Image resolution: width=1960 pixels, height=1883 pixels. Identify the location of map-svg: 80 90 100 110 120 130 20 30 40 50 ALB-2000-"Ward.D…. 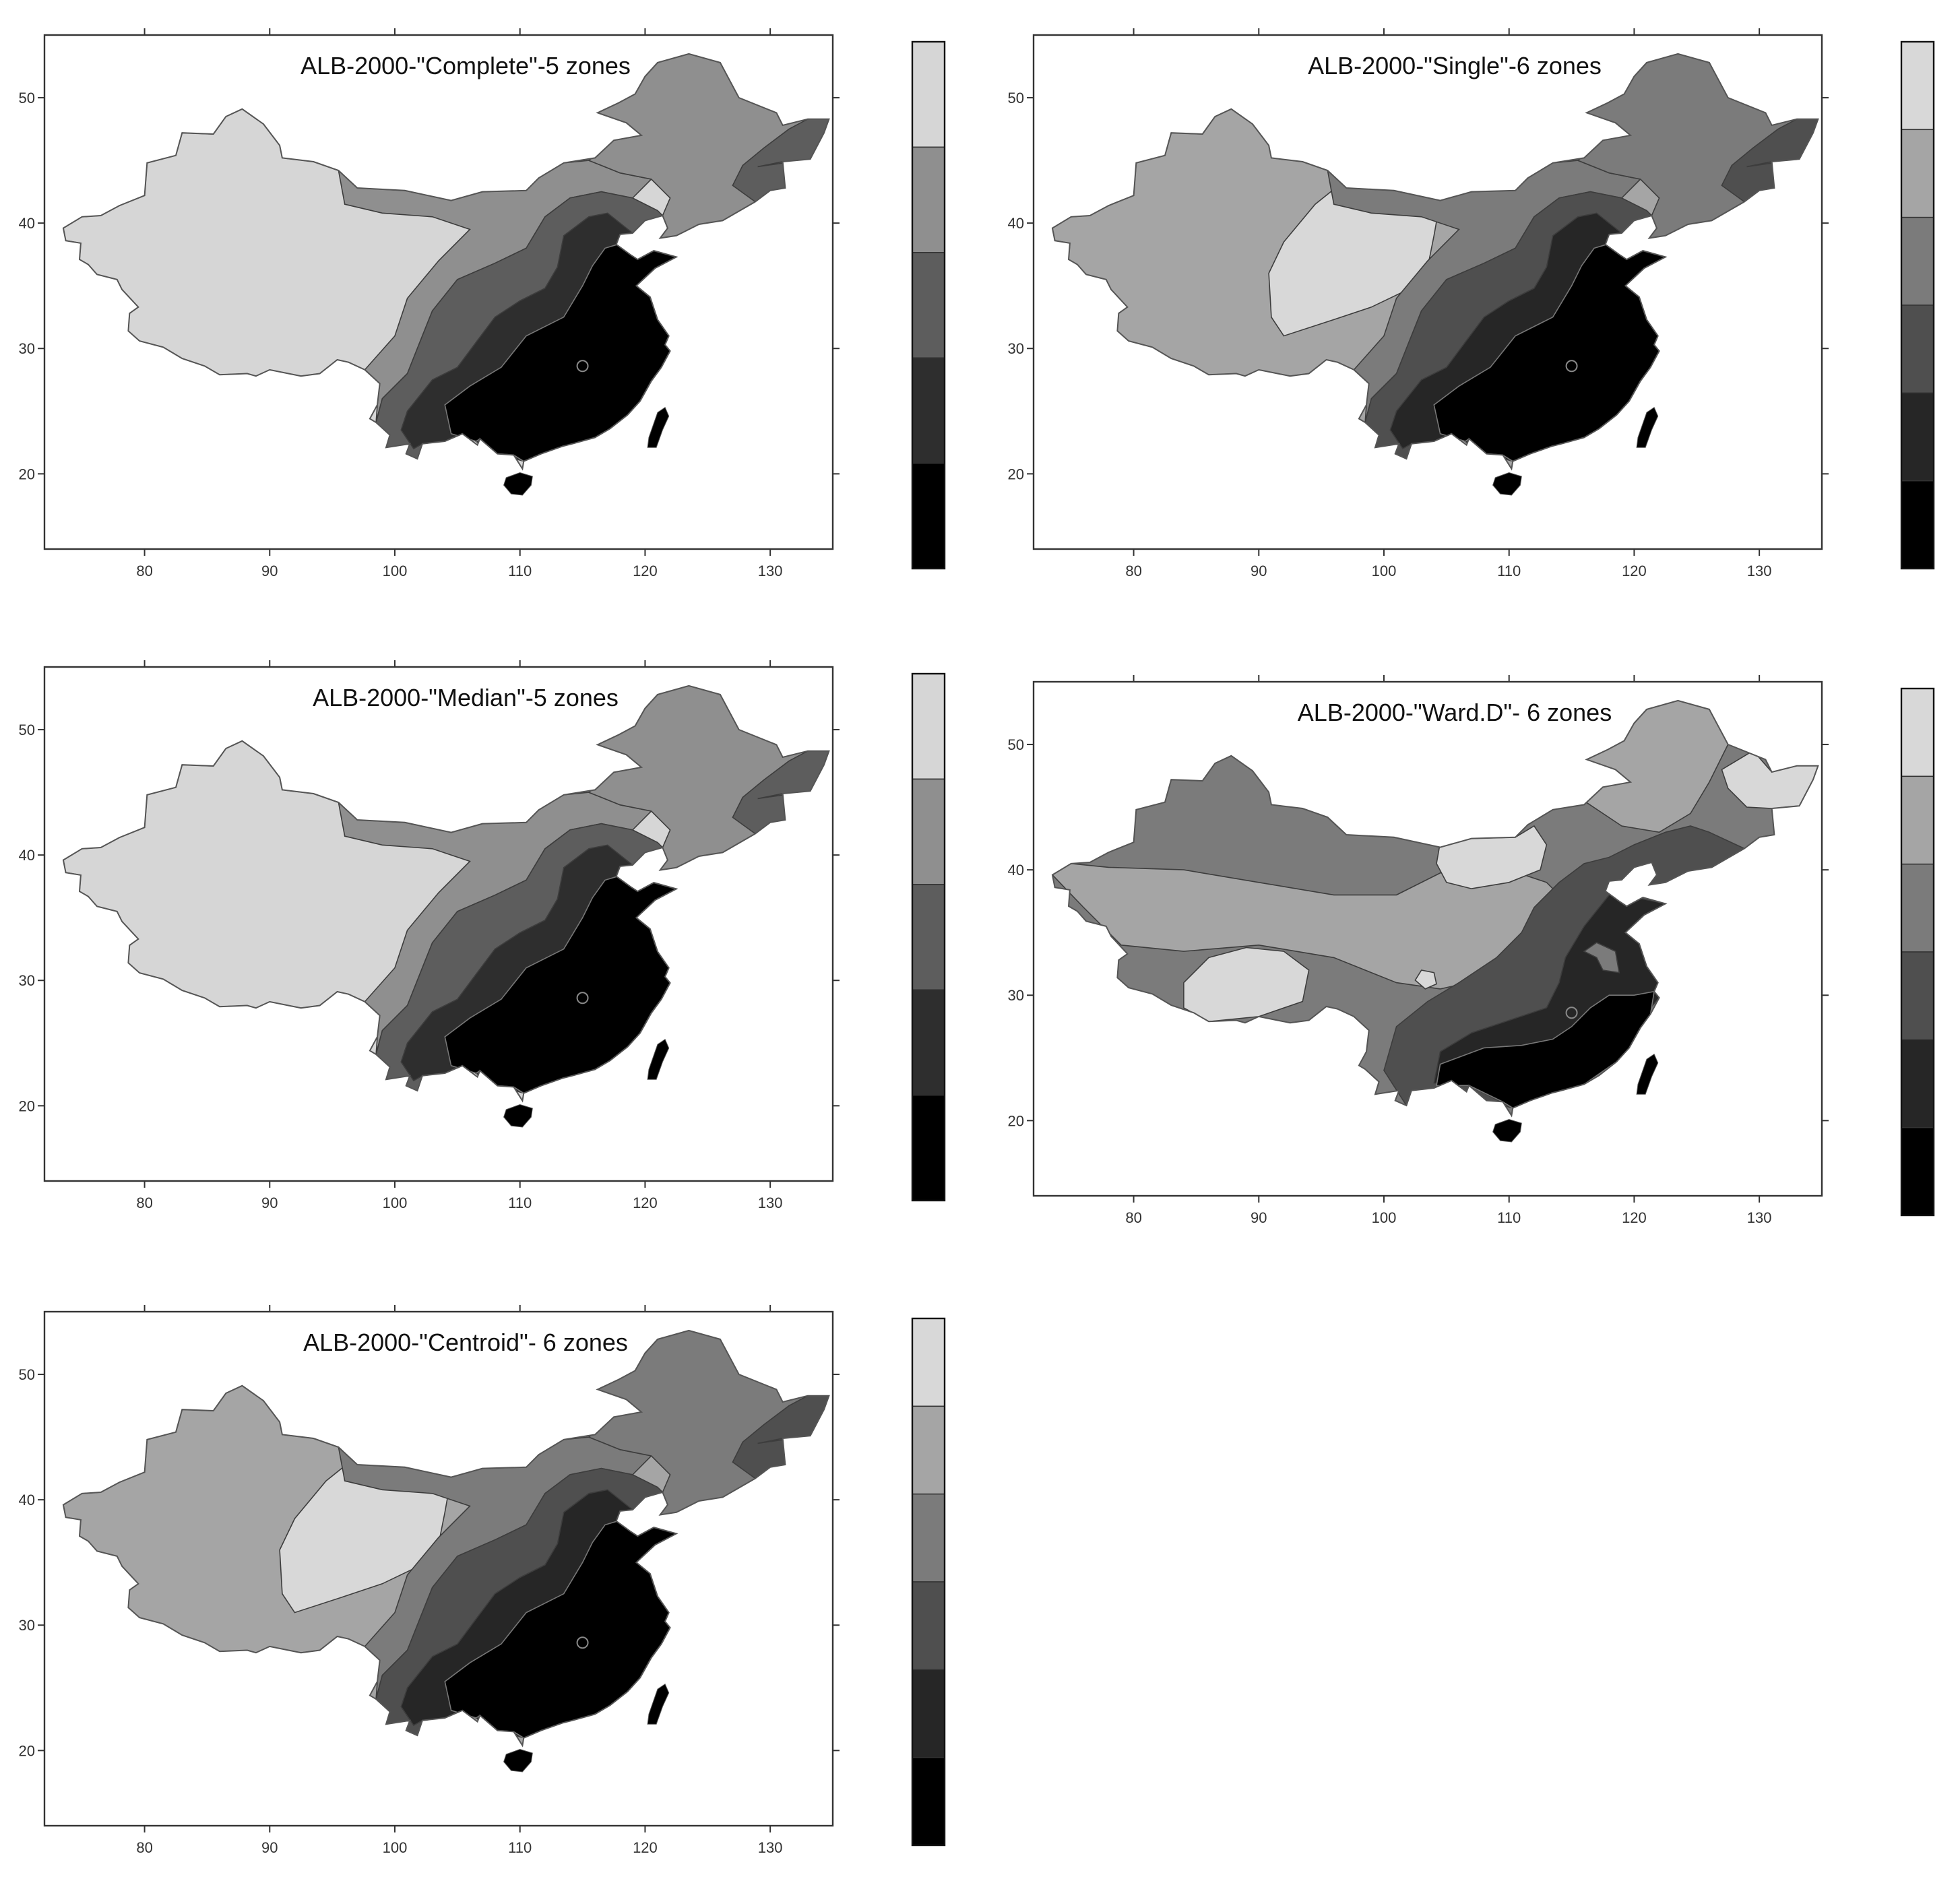
(1471, 951).